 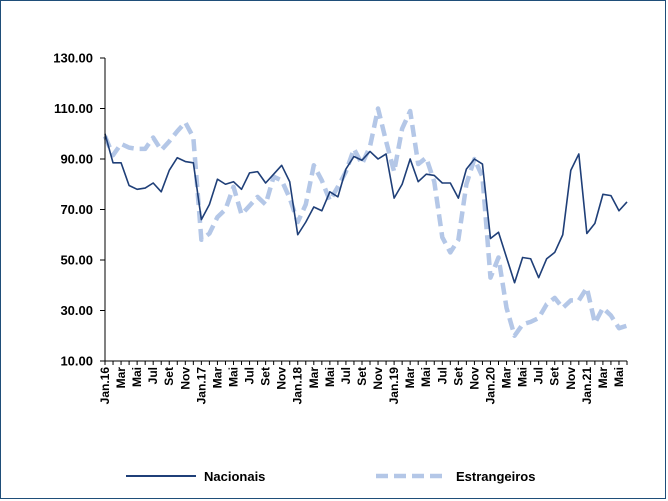 What do you see at coordinates (298, 386) in the screenshot?
I see `x-tick-label: Jan.18` at bounding box center [298, 386].